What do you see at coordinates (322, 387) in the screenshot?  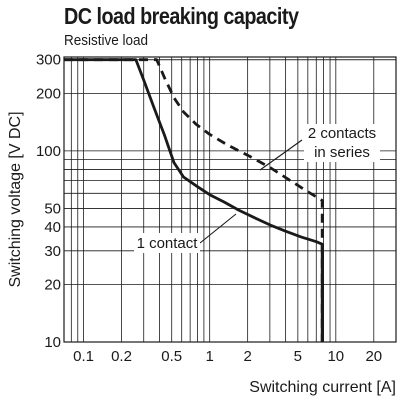 I see `x-axis-label: Switching current [A]` at bounding box center [322, 387].